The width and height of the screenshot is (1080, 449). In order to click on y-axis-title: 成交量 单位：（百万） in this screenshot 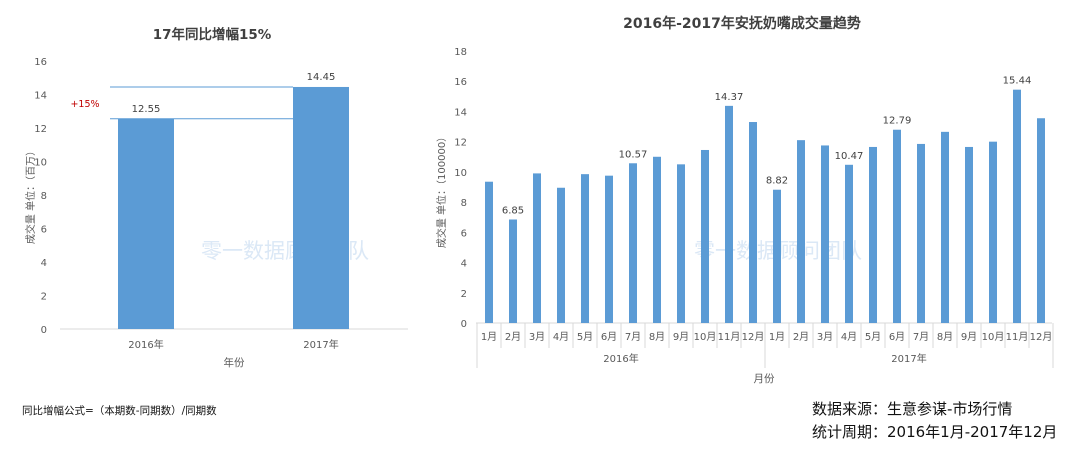, I will do `click(30, 195)`.